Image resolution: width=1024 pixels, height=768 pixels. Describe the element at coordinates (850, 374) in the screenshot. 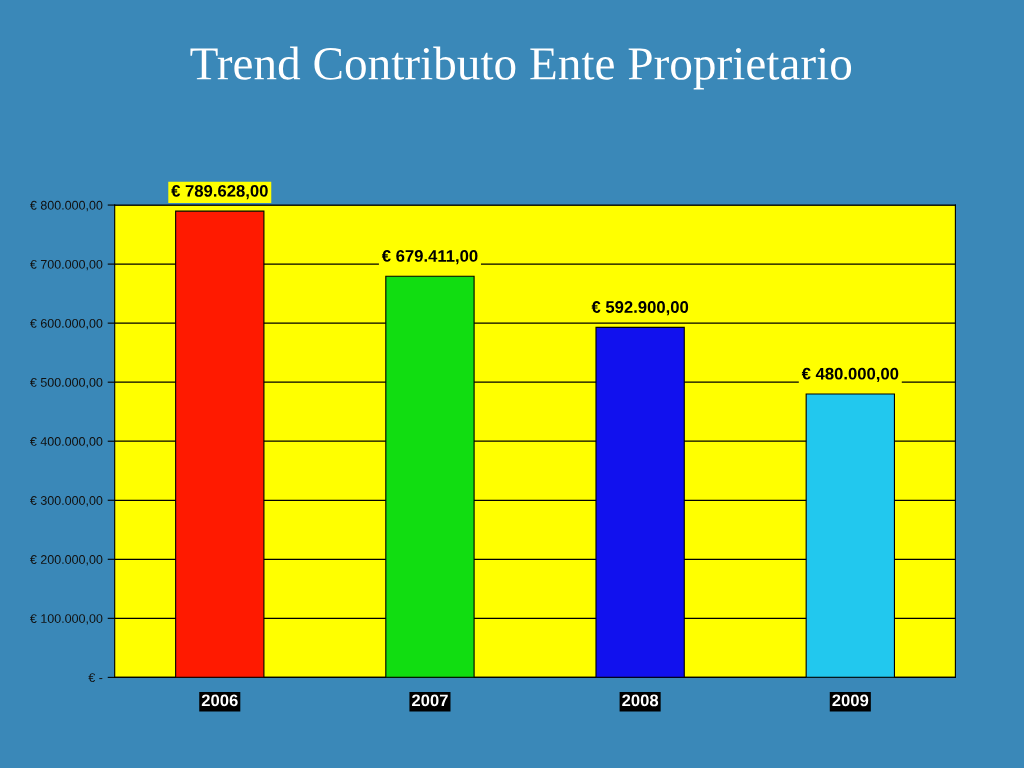

I see `data-label: € 480.000,00` at that location.